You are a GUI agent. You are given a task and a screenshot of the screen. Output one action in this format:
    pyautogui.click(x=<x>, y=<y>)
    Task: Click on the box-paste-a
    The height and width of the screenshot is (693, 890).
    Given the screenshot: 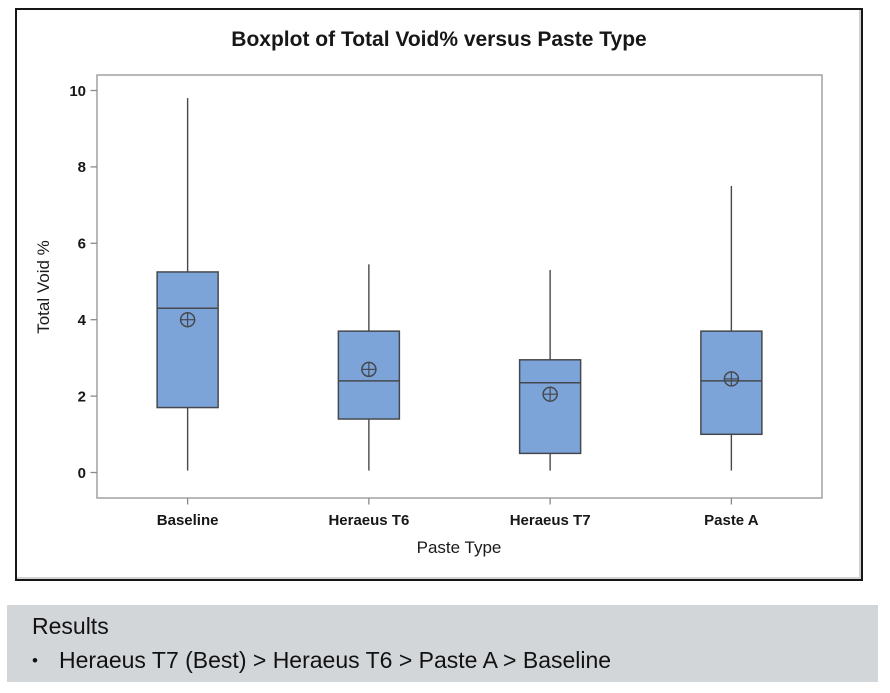 What is the action you would take?
    pyautogui.click(x=731, y=328)
    